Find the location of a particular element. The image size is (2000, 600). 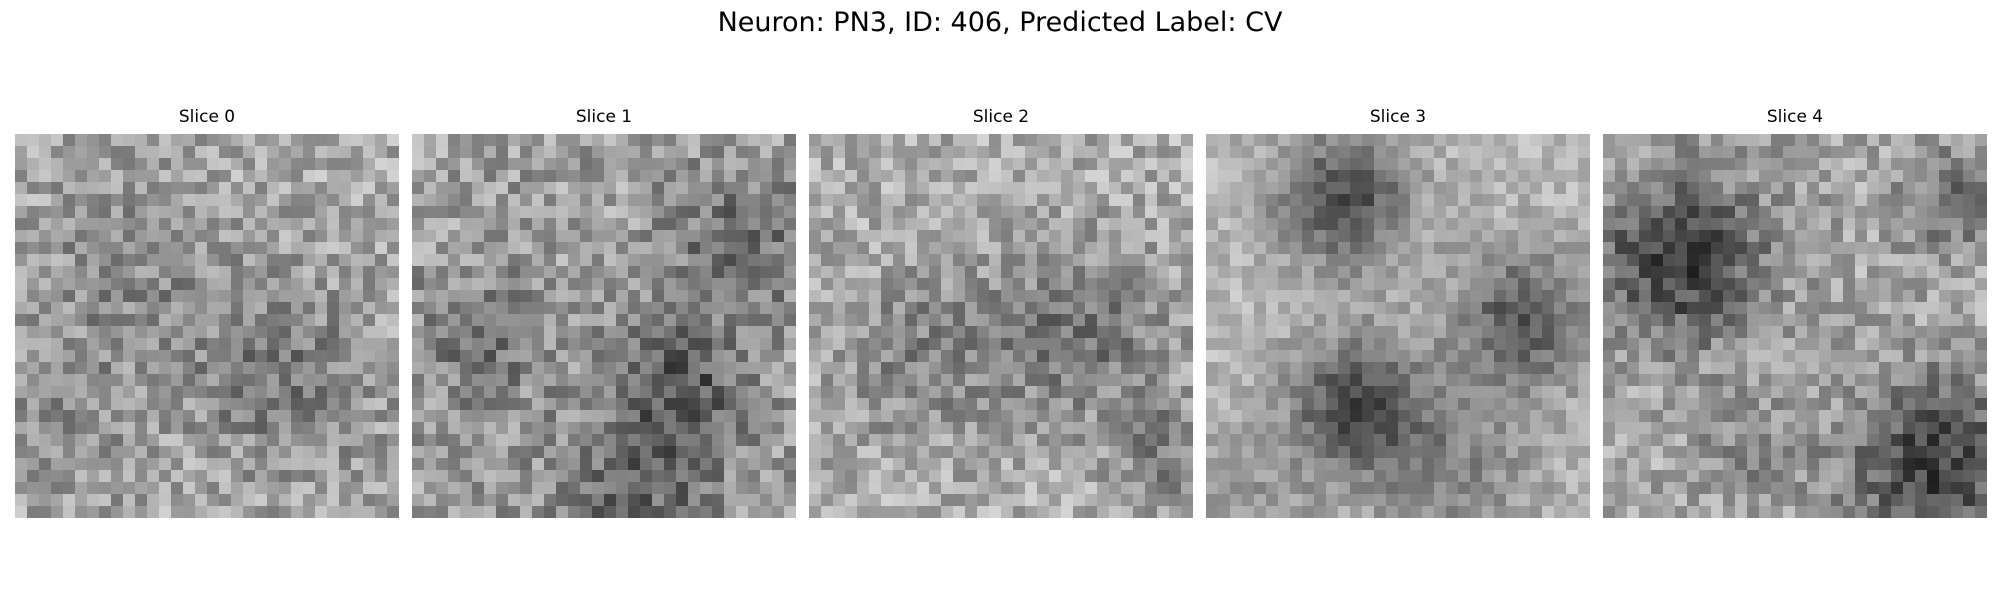

slice-title-2: Slice 2 is located at coordinates (1001, 117).